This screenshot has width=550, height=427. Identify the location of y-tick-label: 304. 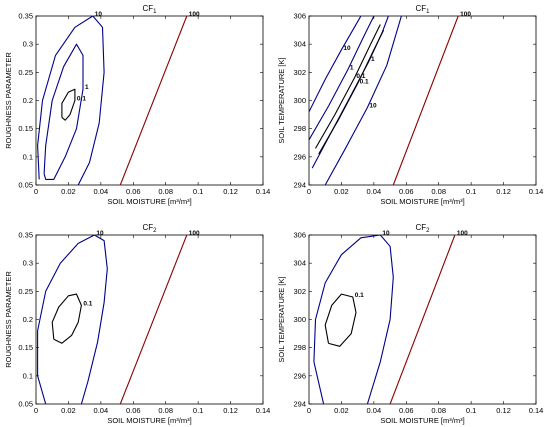
(299, 263).